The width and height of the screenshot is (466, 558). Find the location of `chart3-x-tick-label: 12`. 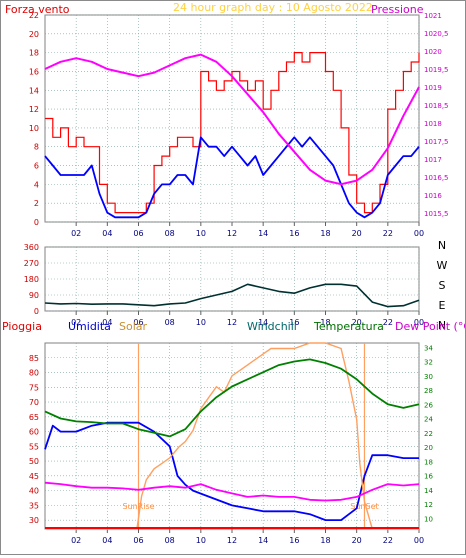

chart3-x-tick-label: 12 is located at coordinates (232, 540).